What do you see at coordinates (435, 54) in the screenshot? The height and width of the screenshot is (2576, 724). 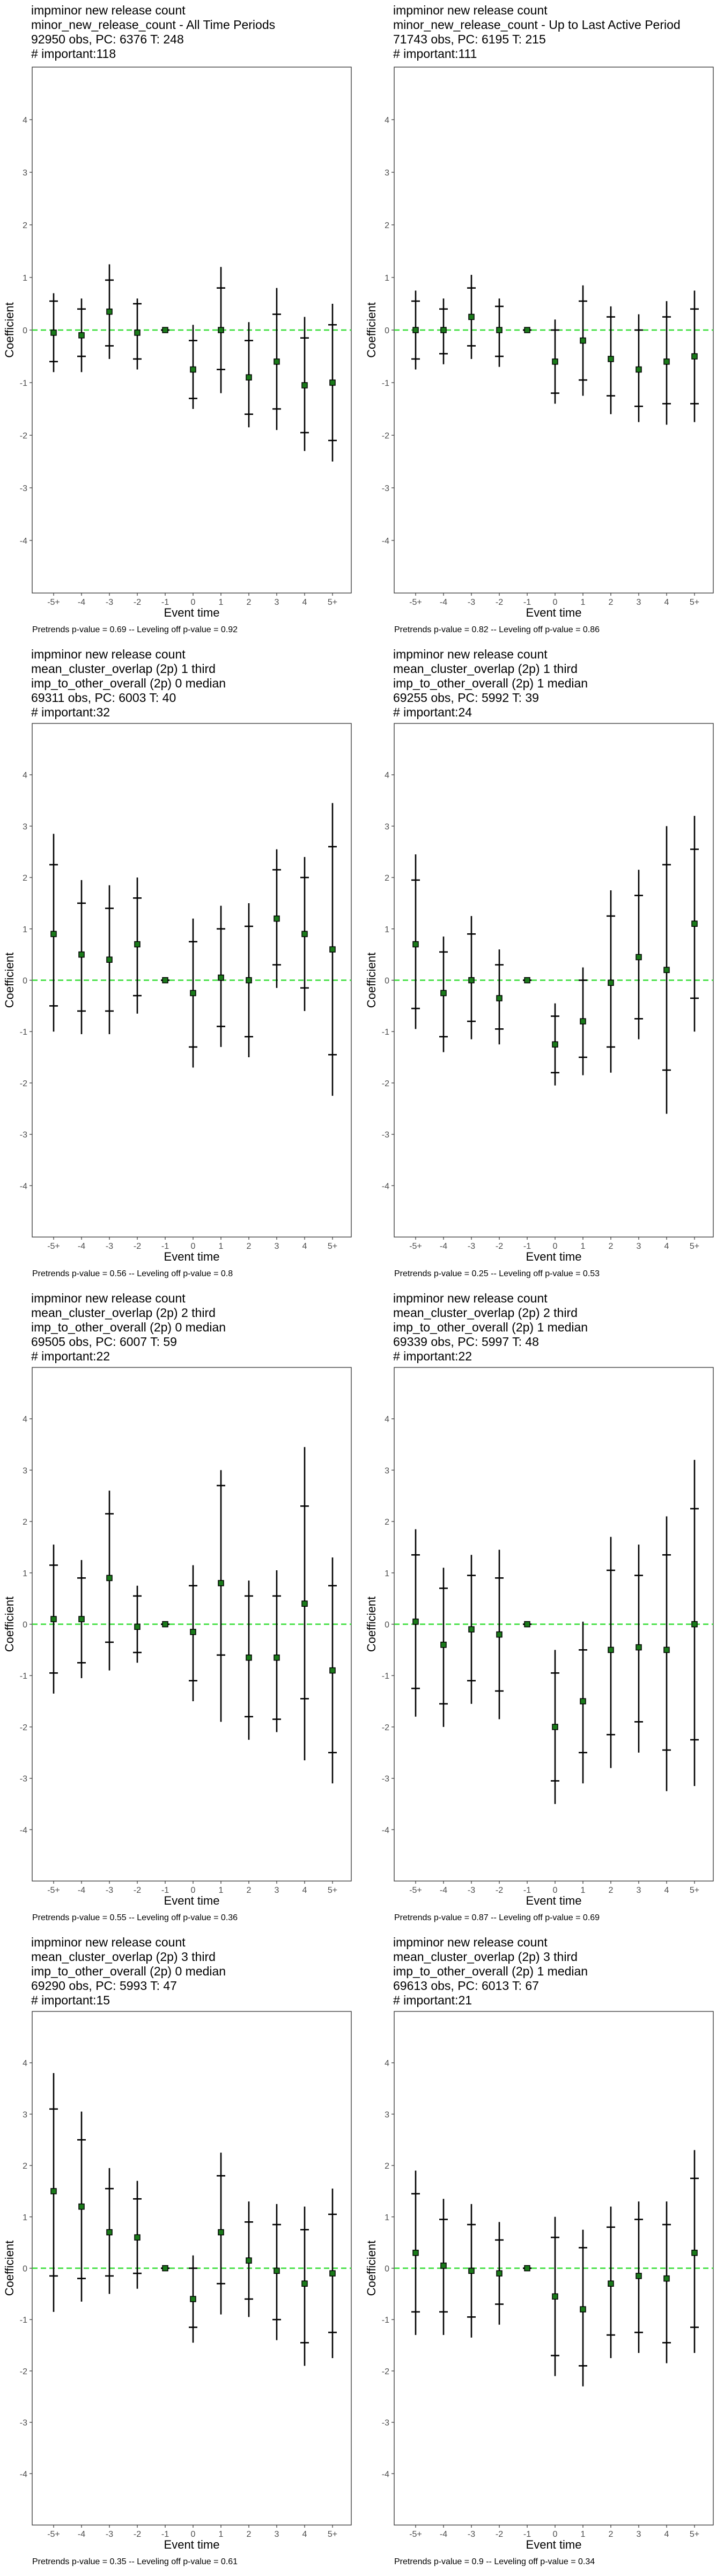 I see `title-line: # important:111` at bounding box center [435, 54].